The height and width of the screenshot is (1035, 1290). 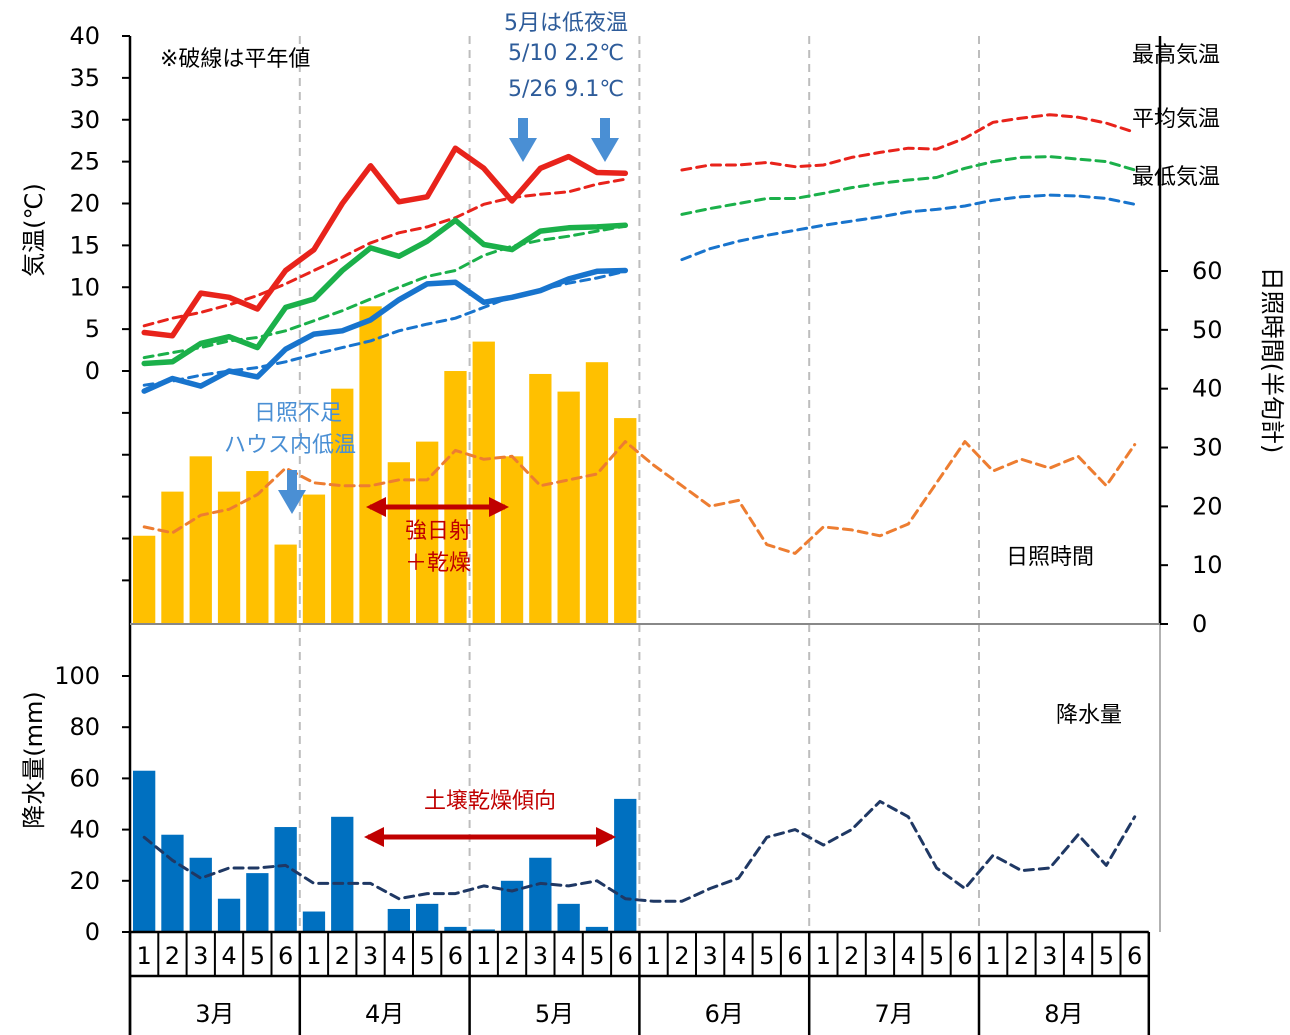 What do you see at coordinates (84, 36) in the screenshot?
I see `temp-tick-label: 40` at bounding box center [84, 36].